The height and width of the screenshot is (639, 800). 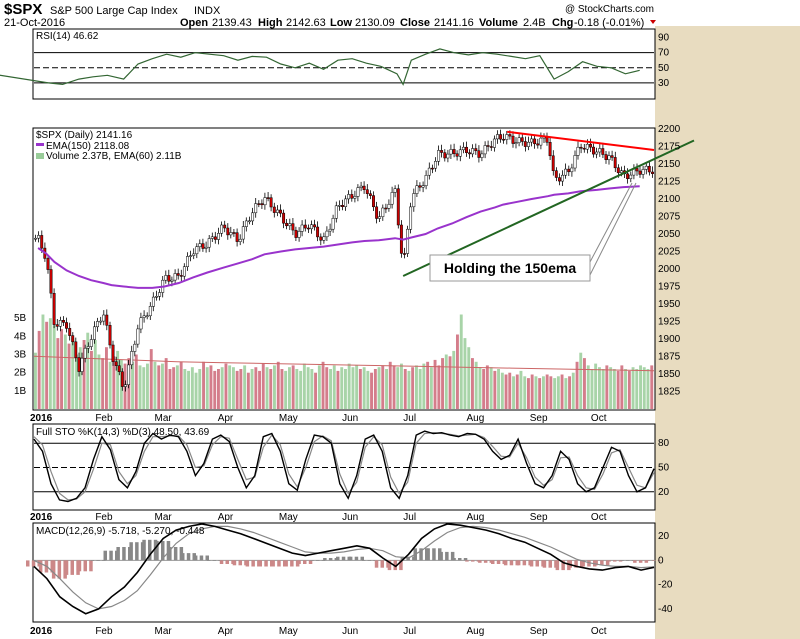 What do you see at coordinates (664, 83) in the screenshot?
I see `rsi-tick-label: 30` at bounding box center [664, 83].